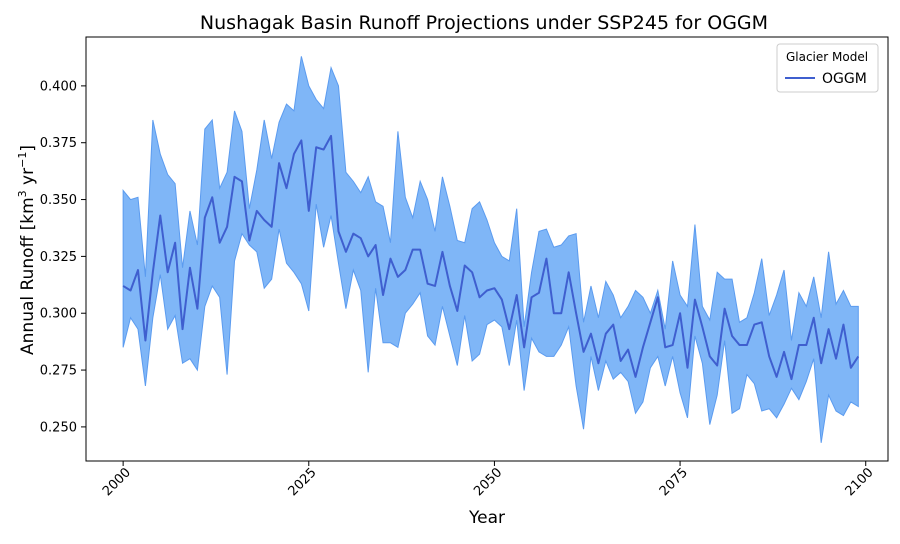 Image resolution: width=900 pixels, height=544 pixels. I want to click on y-tick-label: 0.325, so click(58, 257).